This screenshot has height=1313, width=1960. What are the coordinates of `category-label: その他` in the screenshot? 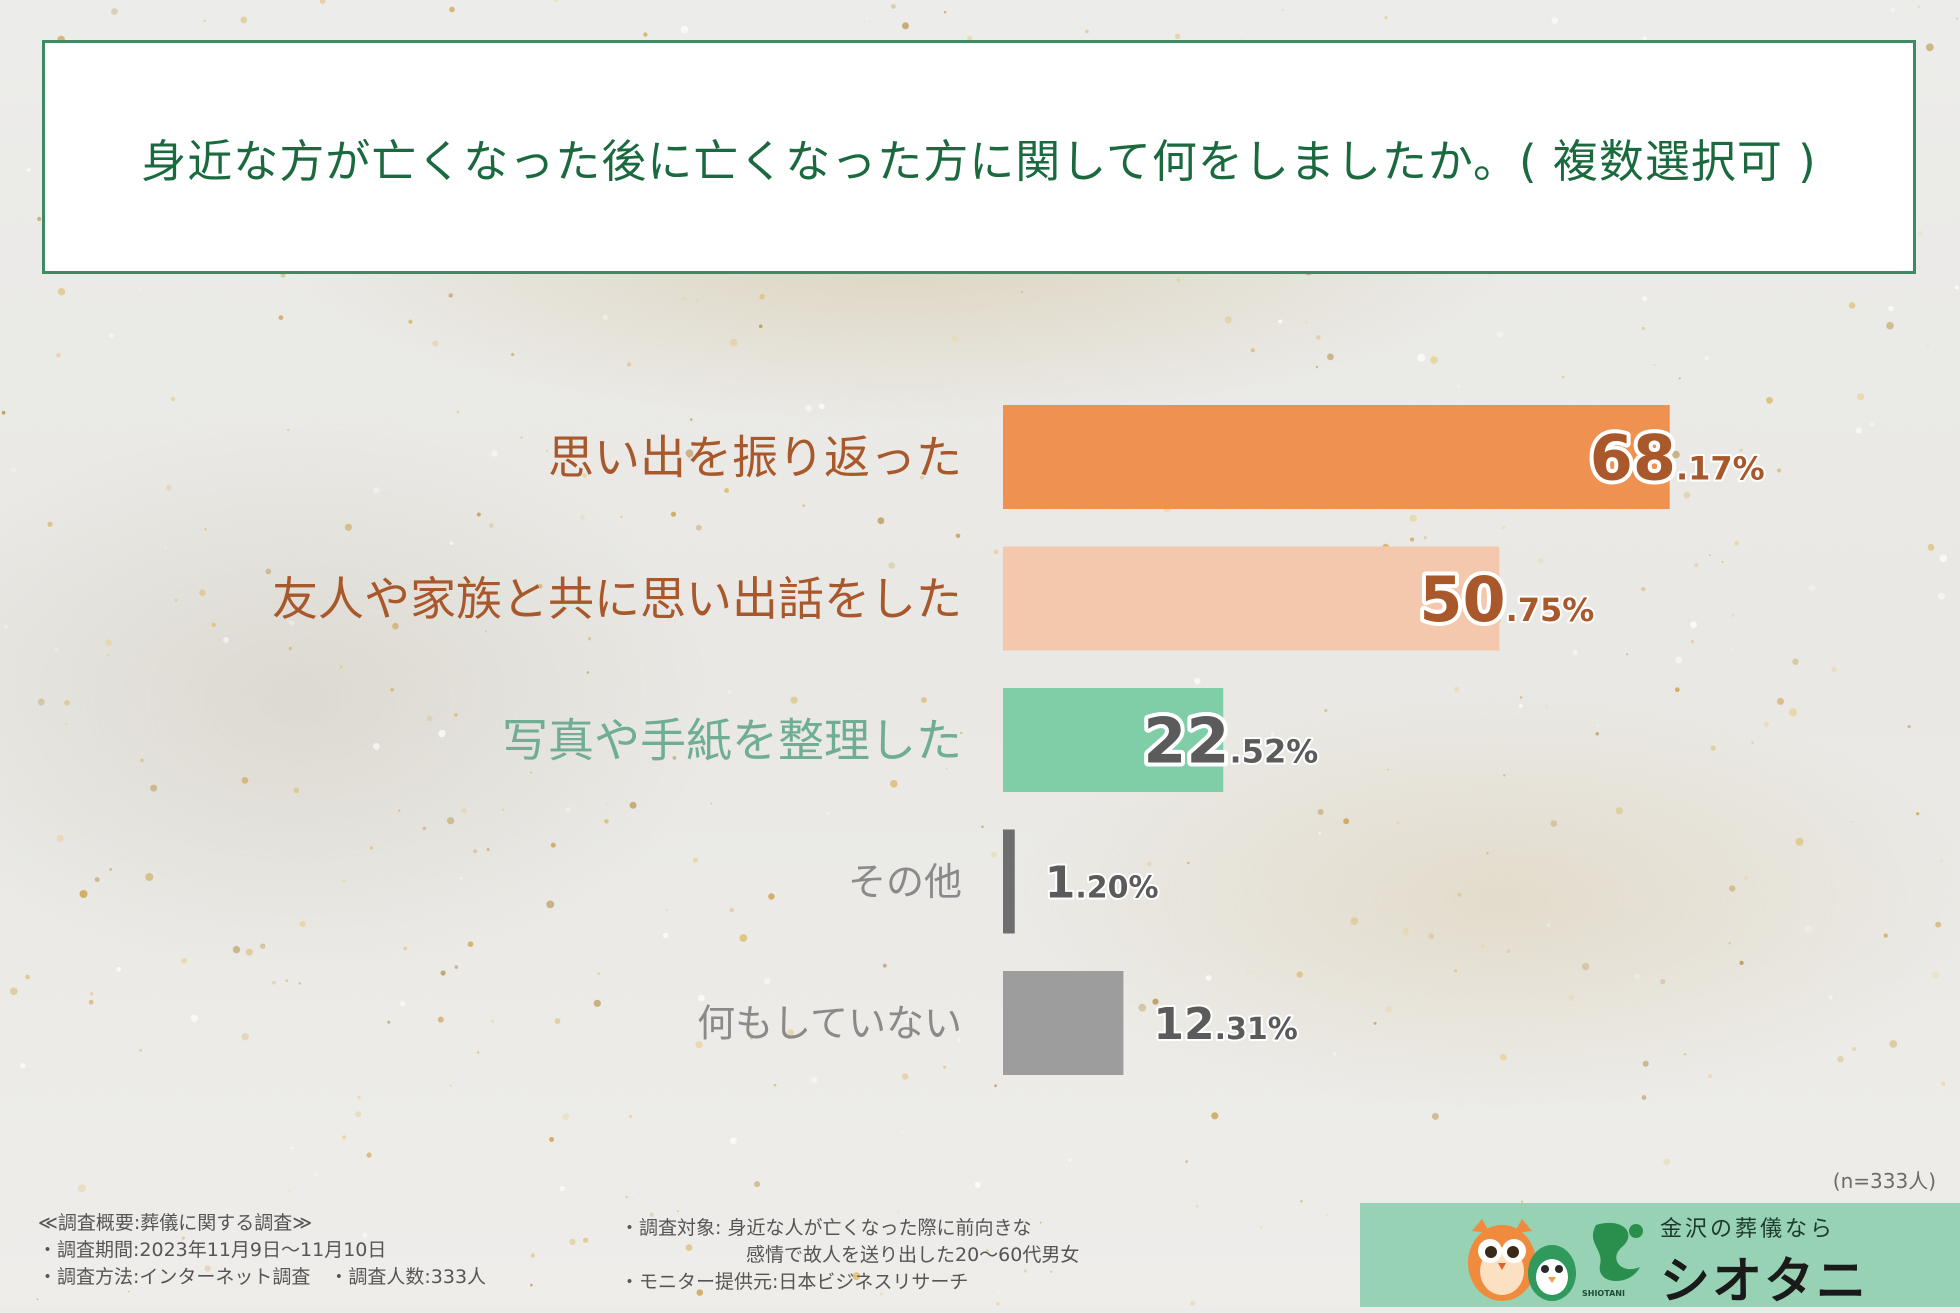 It's located at (905, 882).